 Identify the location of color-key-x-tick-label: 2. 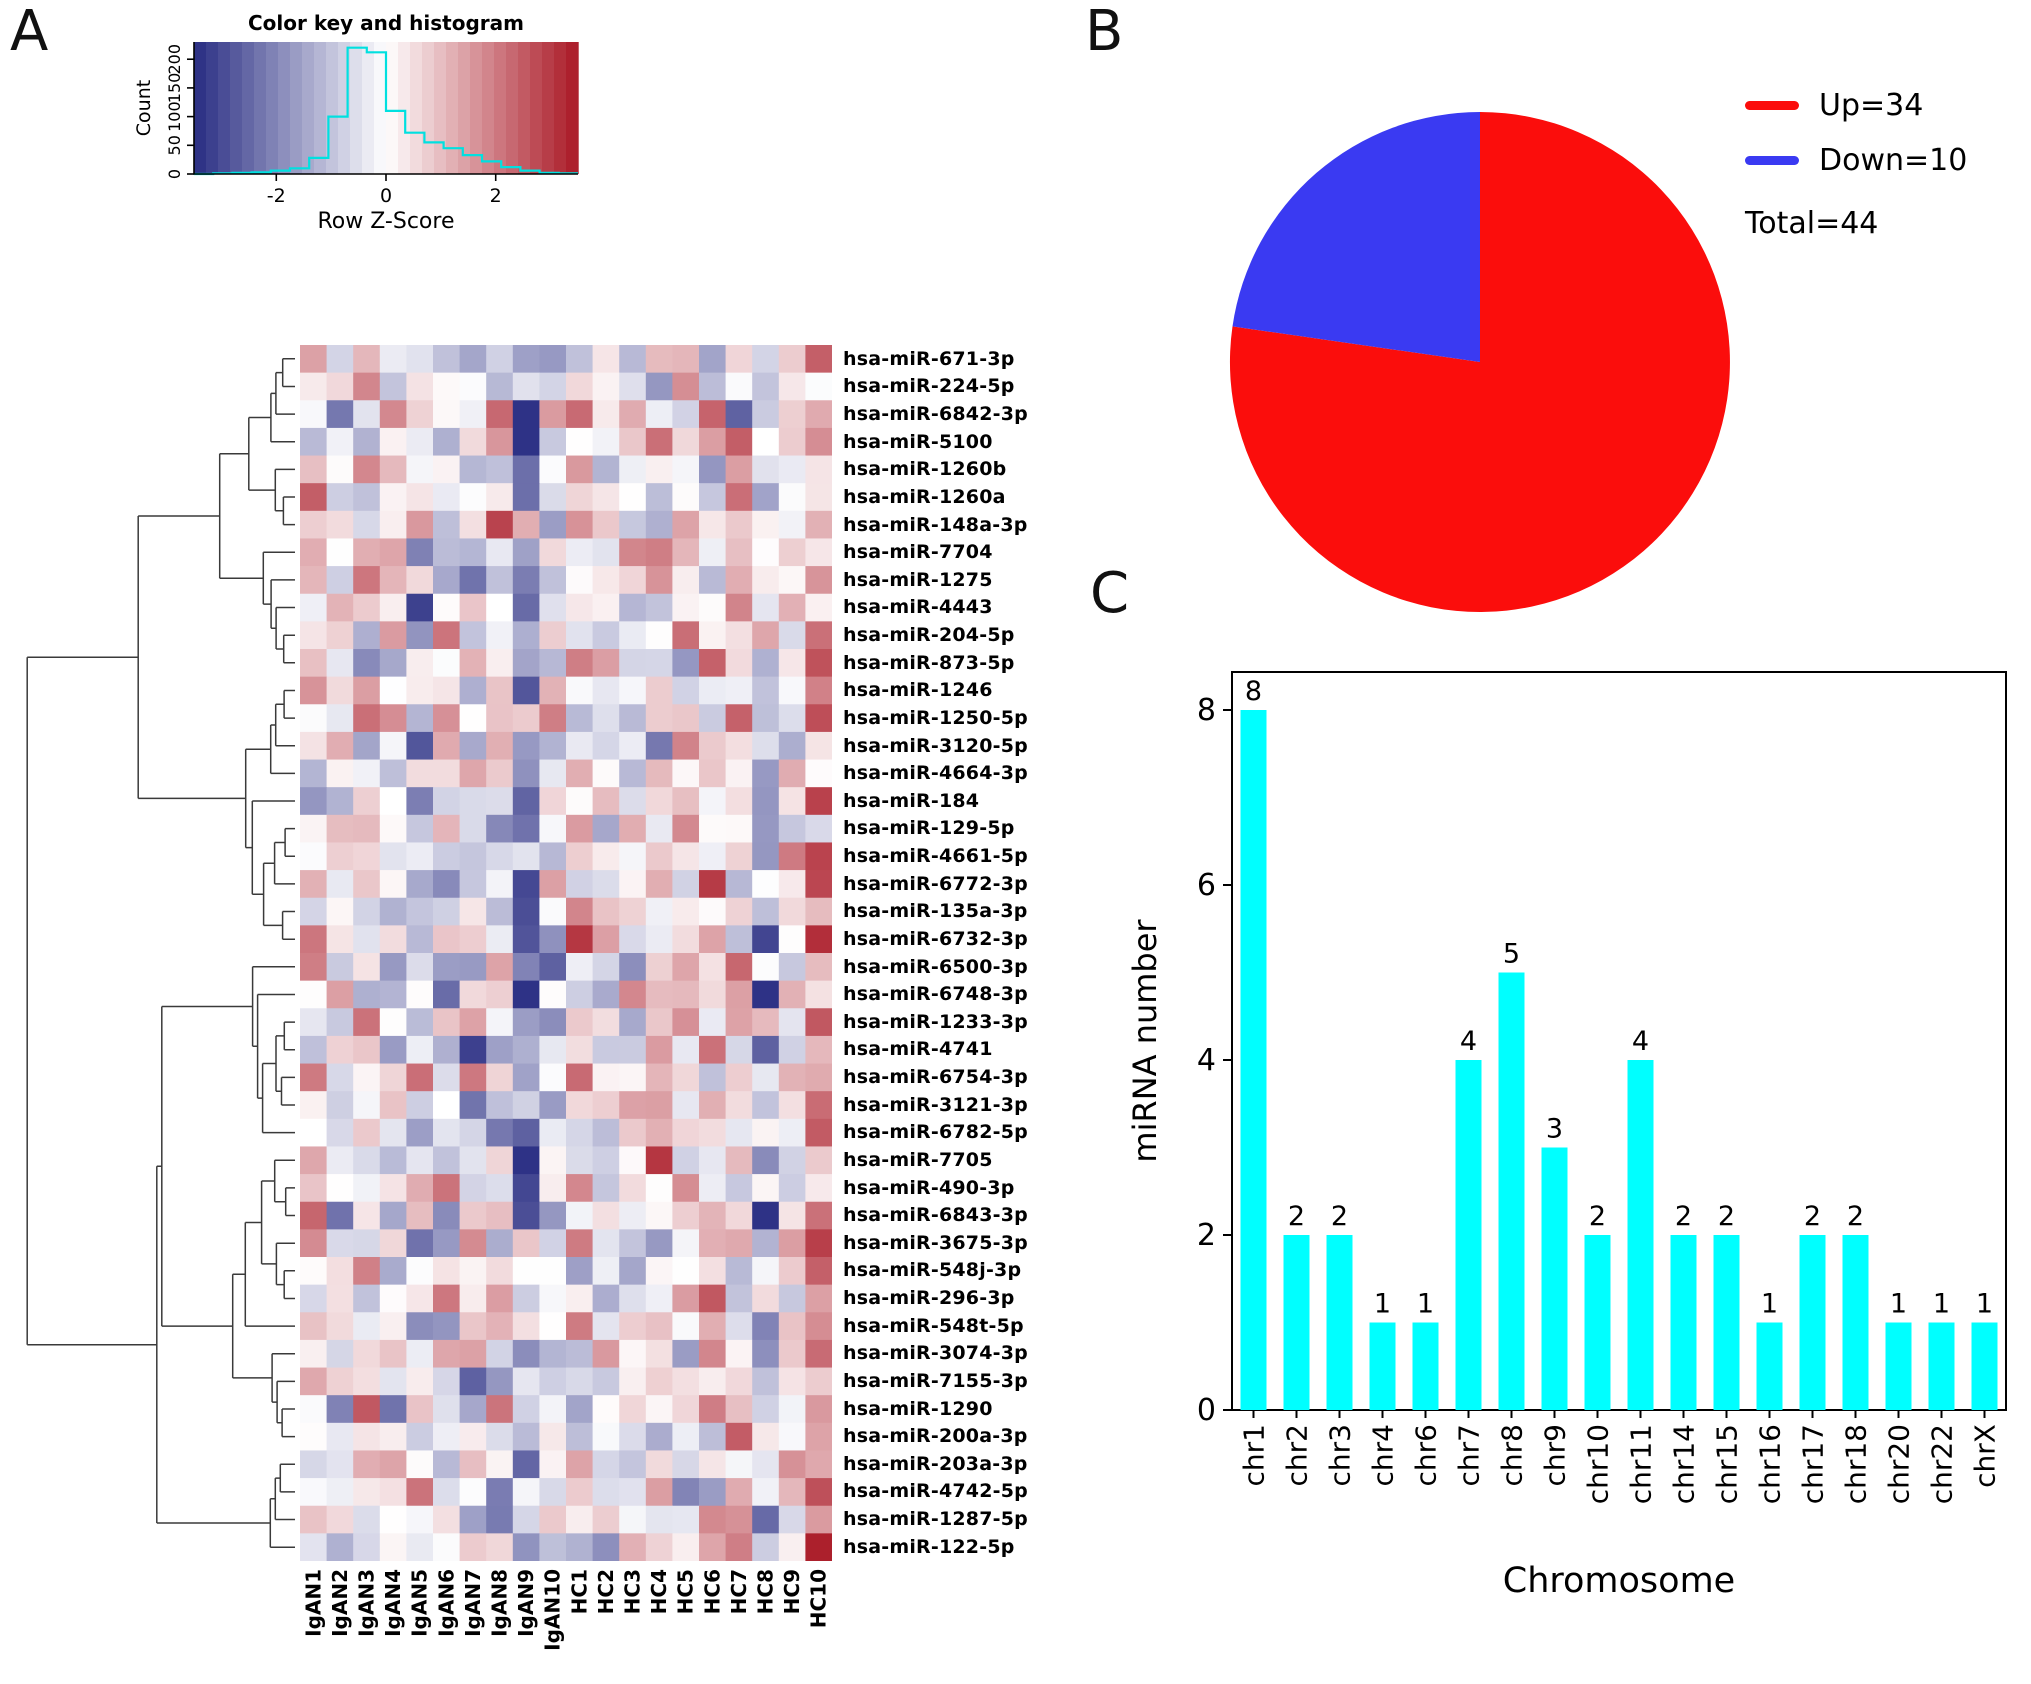
(496, 196).